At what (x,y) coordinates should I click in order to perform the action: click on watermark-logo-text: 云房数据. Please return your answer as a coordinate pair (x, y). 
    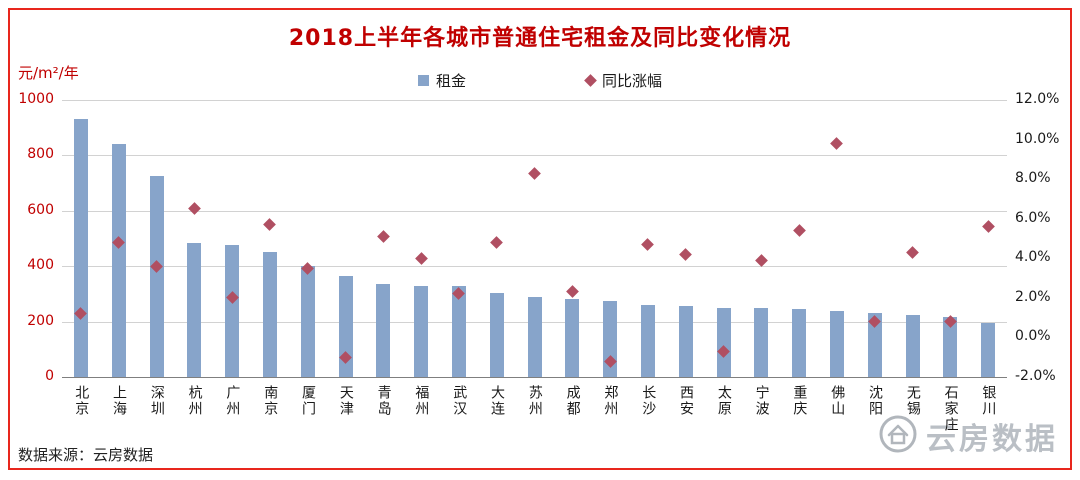
    Looking at the image, I should click on (992, 439).